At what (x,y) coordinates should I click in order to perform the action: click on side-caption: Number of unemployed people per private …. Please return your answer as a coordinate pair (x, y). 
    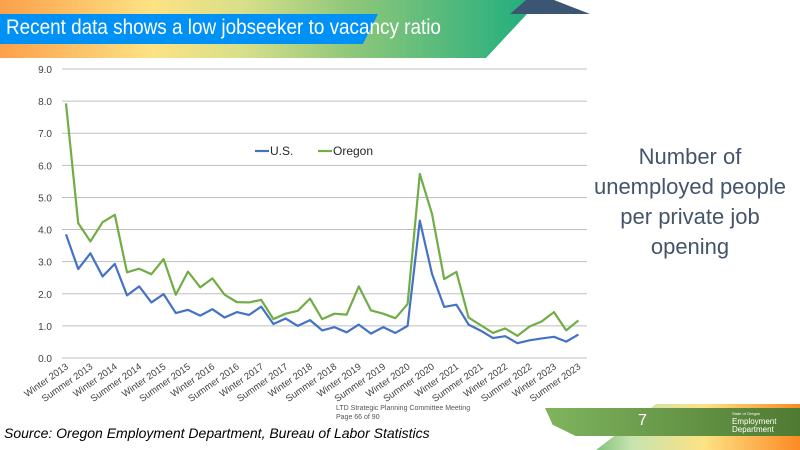
    Looking at the image, I should click on (690, 201).